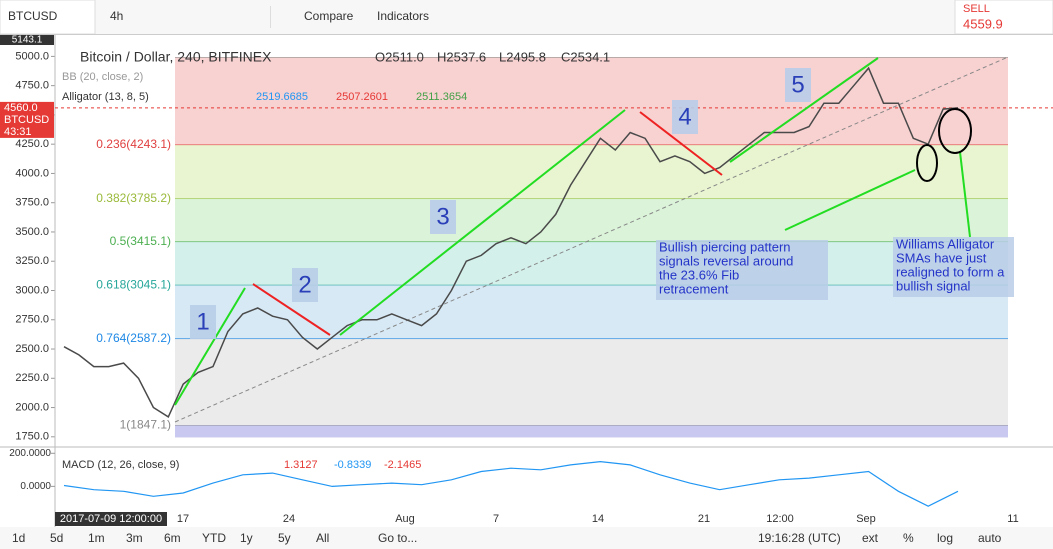  Describe the element at coordinates (704, 519) in the screenshot. I see `x-tick-label: 21` at that location.